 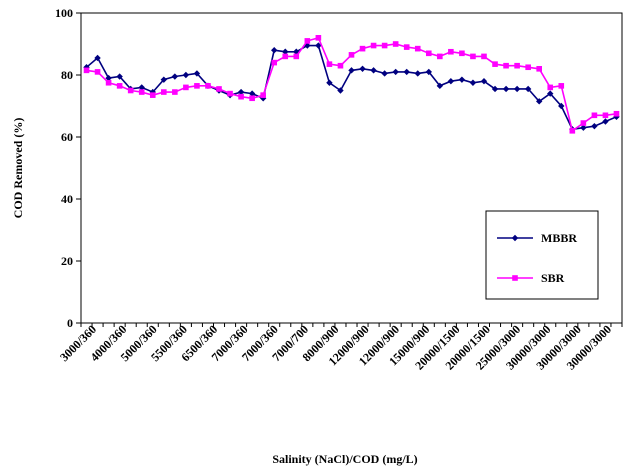 What do you see at coordinates (64, 13) in the screenshot?
I see `y-tick-label: 100` at bounding box center [64, 13].